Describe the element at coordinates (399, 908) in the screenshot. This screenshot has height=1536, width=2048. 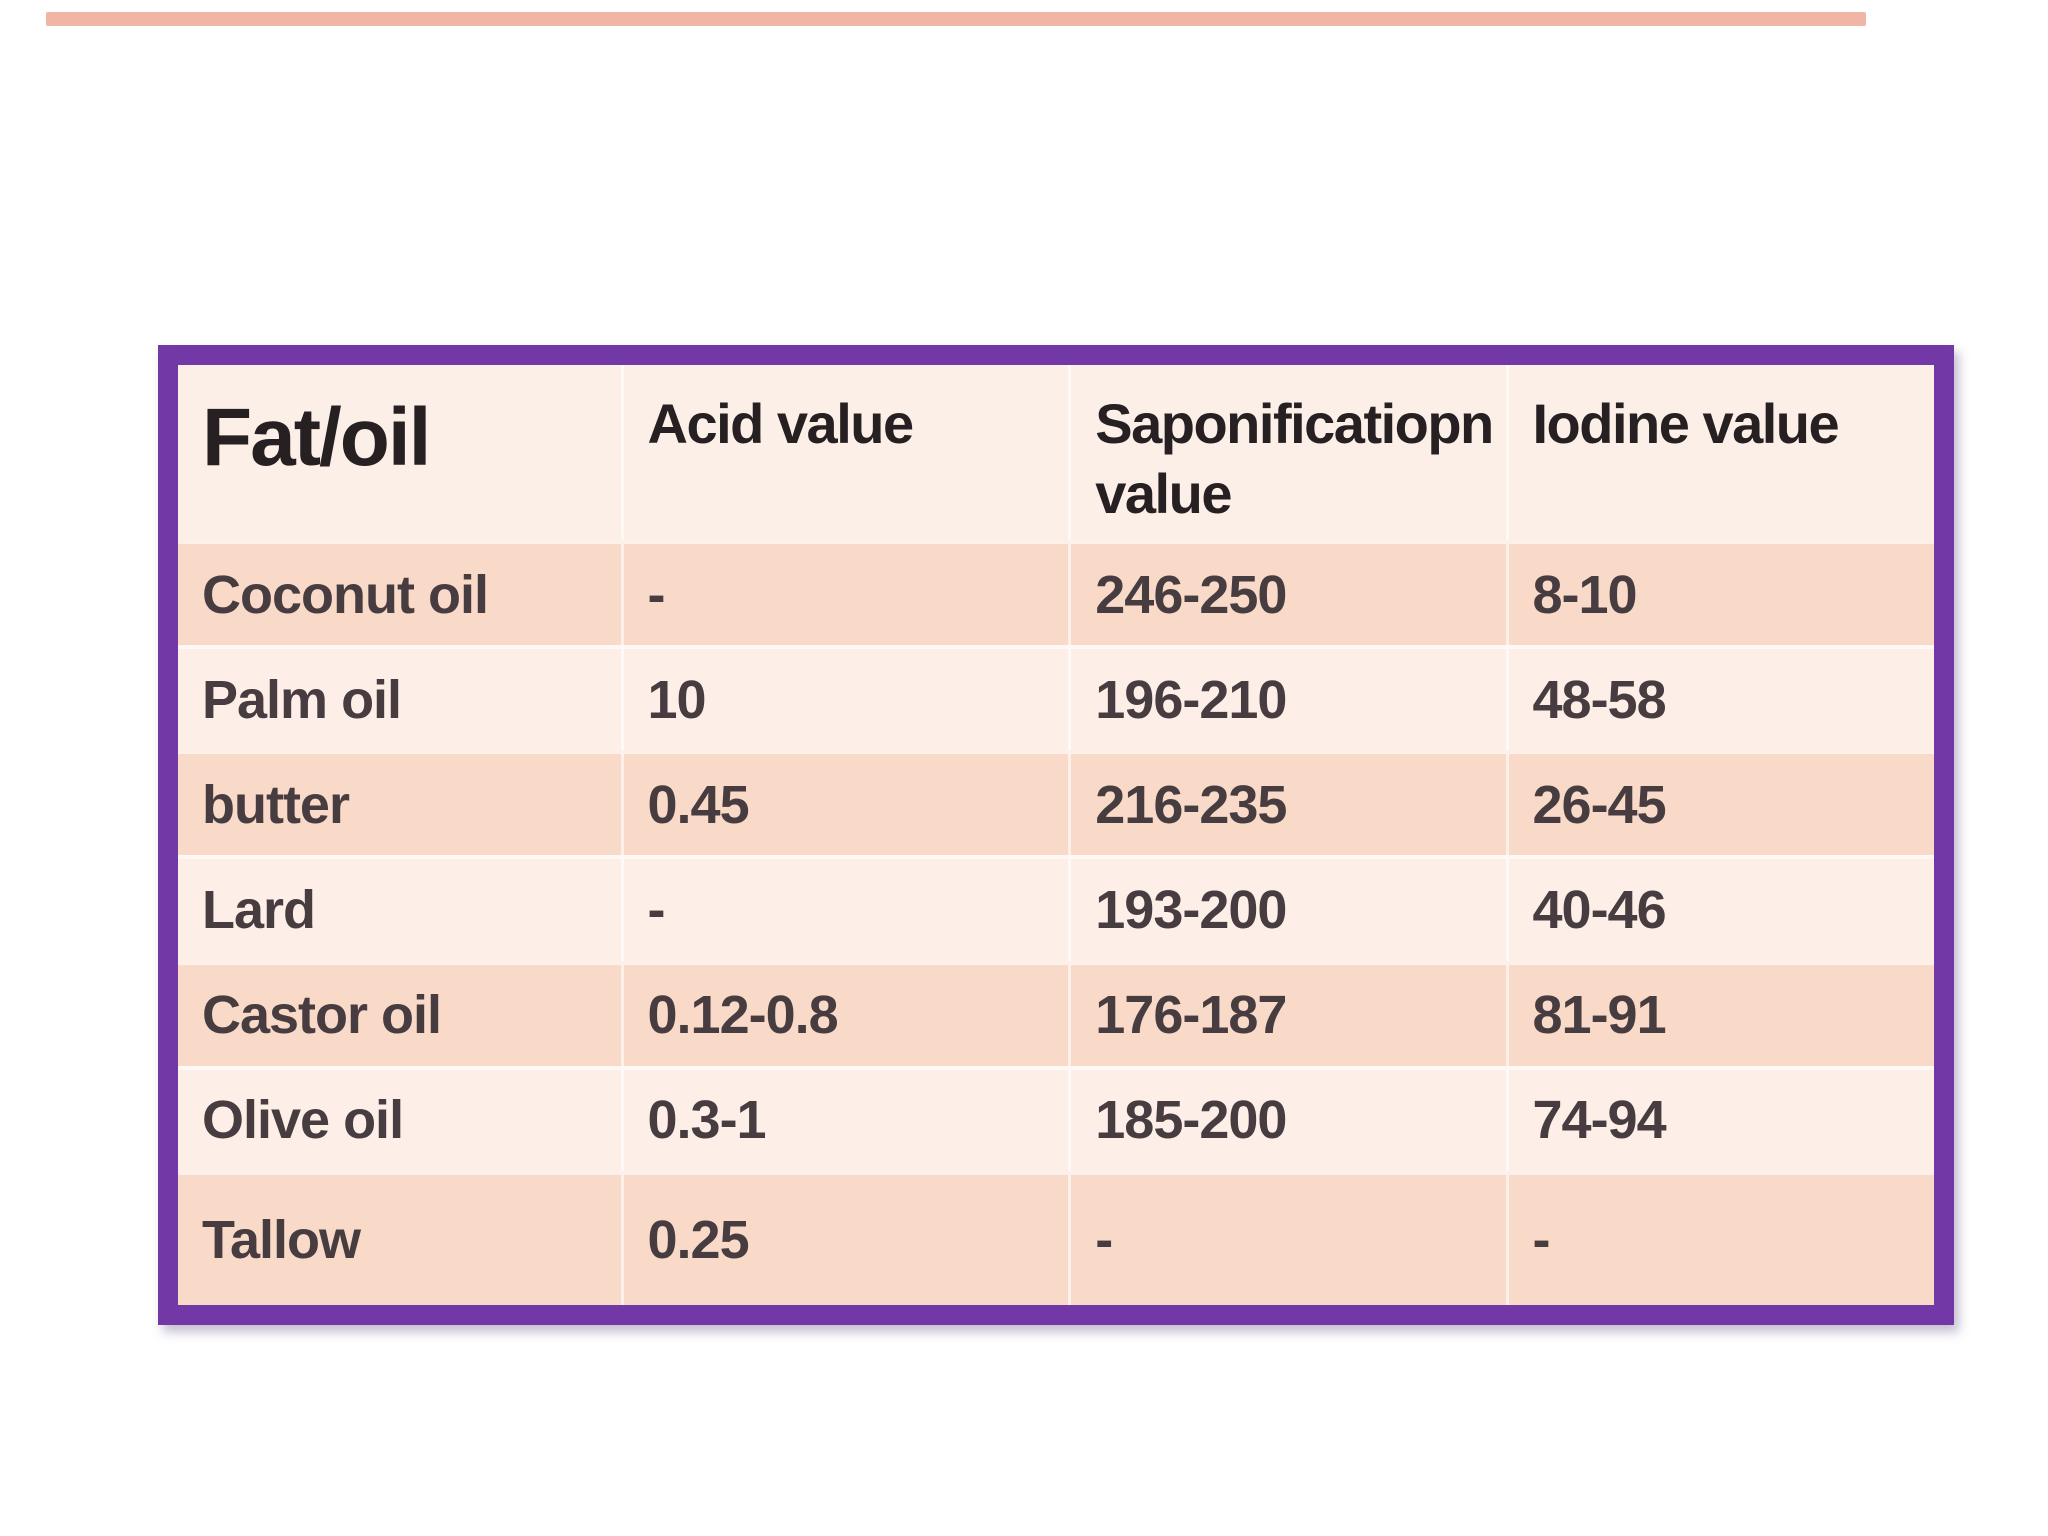
I see `row-label-cell: Lard` at that location.